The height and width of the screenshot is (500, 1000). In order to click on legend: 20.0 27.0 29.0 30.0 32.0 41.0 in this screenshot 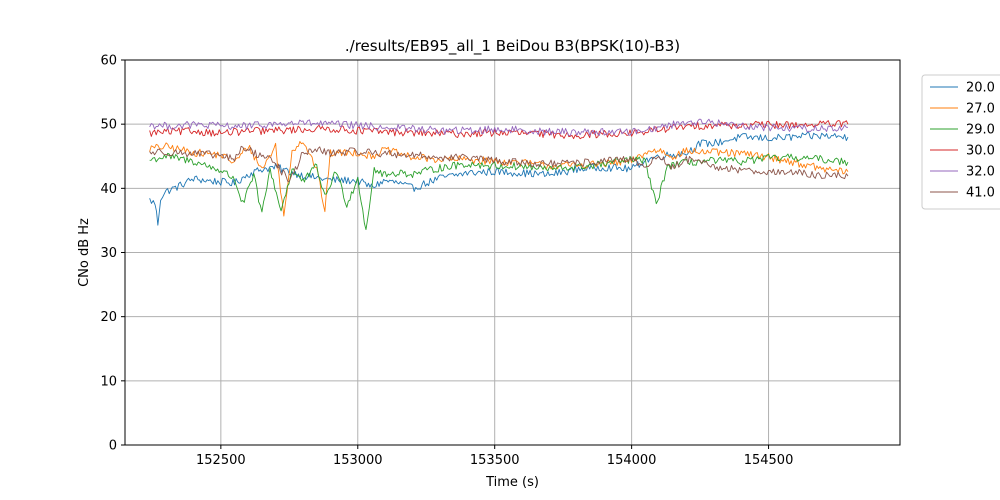, I will do `click(960, 142)`.